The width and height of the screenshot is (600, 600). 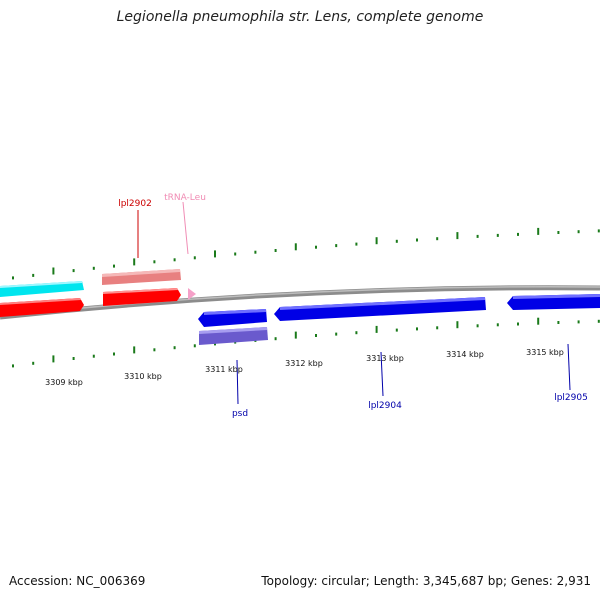 I want to click on feature-lpl2904-cds, so click(x=380, y=309).